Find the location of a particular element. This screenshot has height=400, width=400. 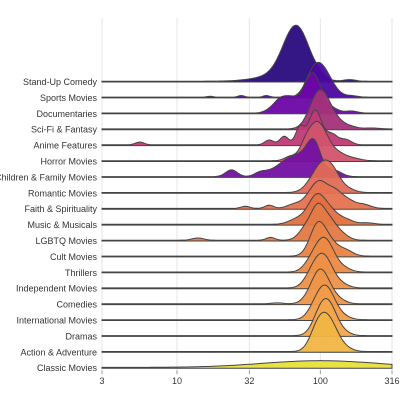

y-tick-label: Cult Movies is located at coordinates (74, 257).